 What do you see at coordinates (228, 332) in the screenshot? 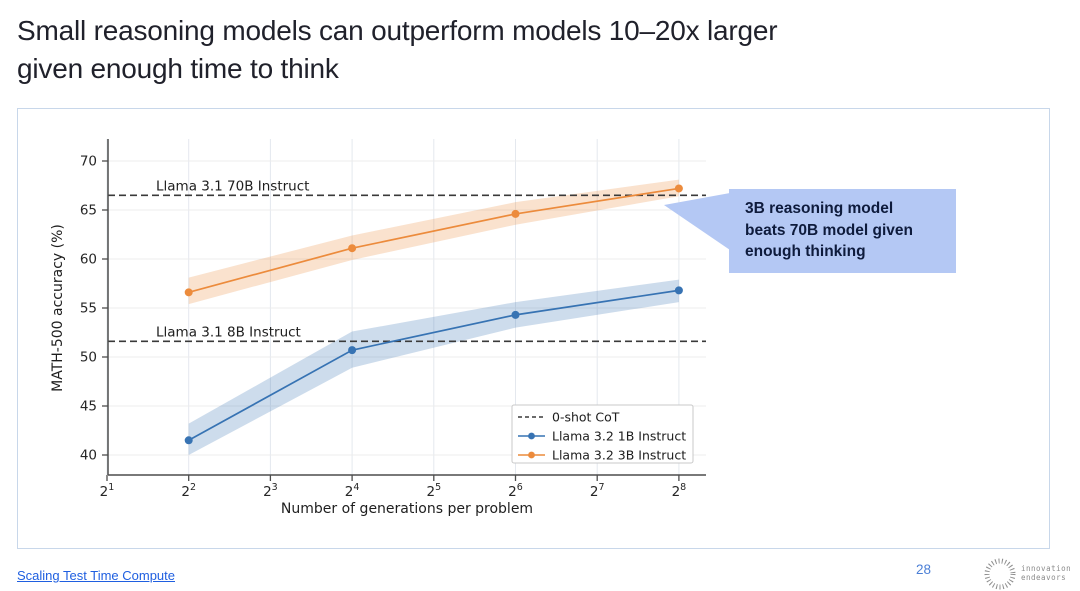
I see `reference-line-label: Llama 3.1 8B Instruct` at bounding box center [228, 332].